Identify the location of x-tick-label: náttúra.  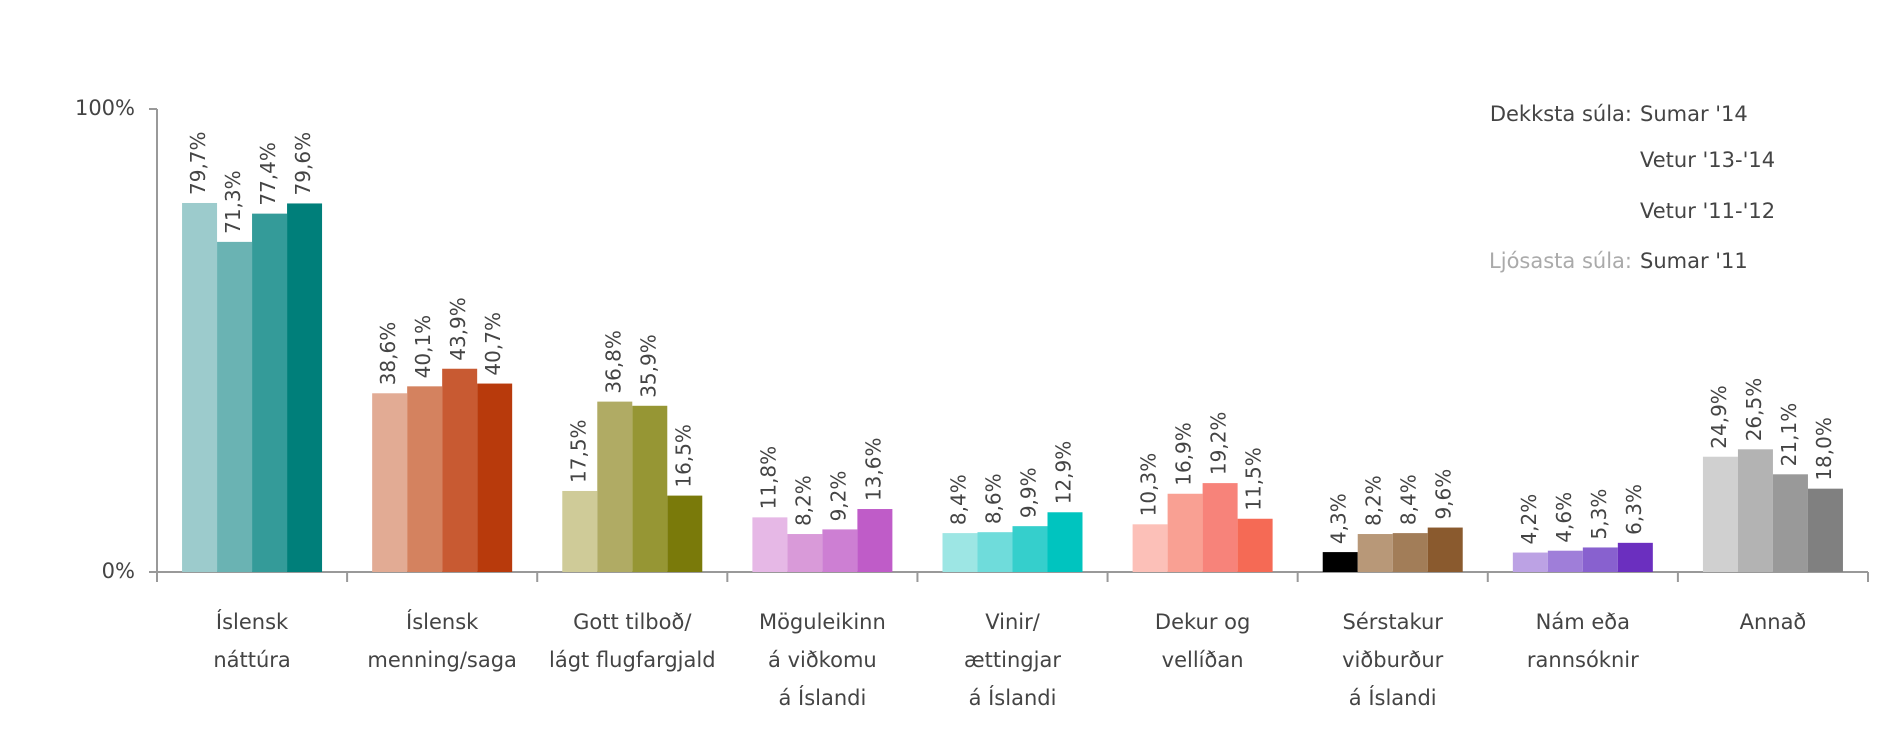
(251, 660).